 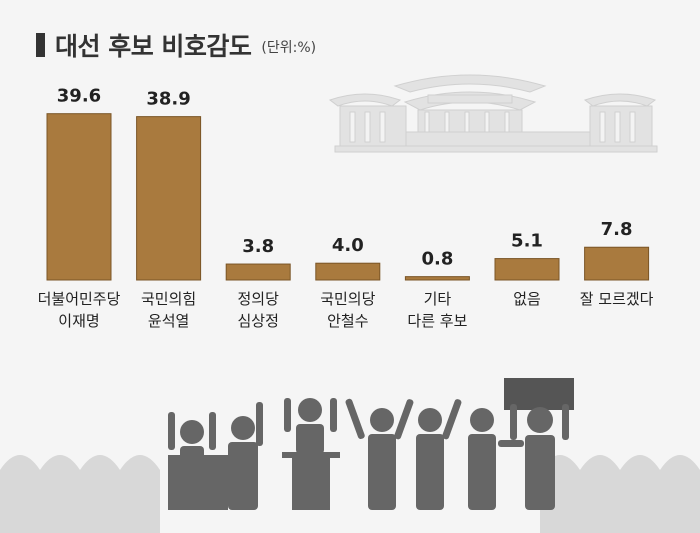 What do you see at coordinates (79, 299) in the screenshot?
I see `category-label: 더불어민주당` at bounding box center [79, 299].